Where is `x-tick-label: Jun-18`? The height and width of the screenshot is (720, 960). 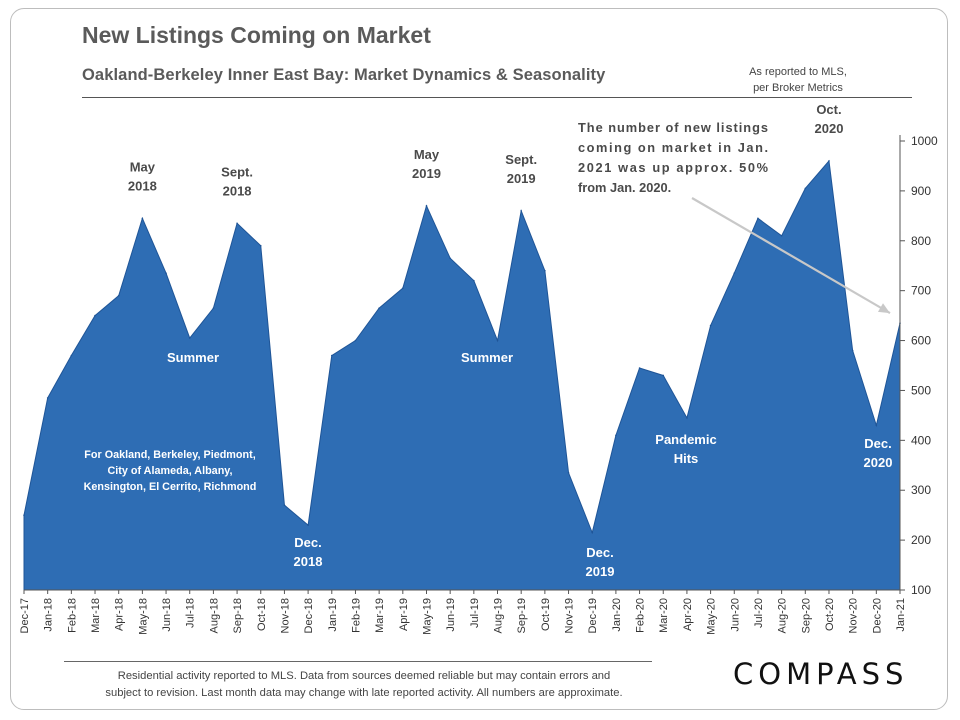
x-tick-label: Jun-18 is located at coordinates (167, 615).